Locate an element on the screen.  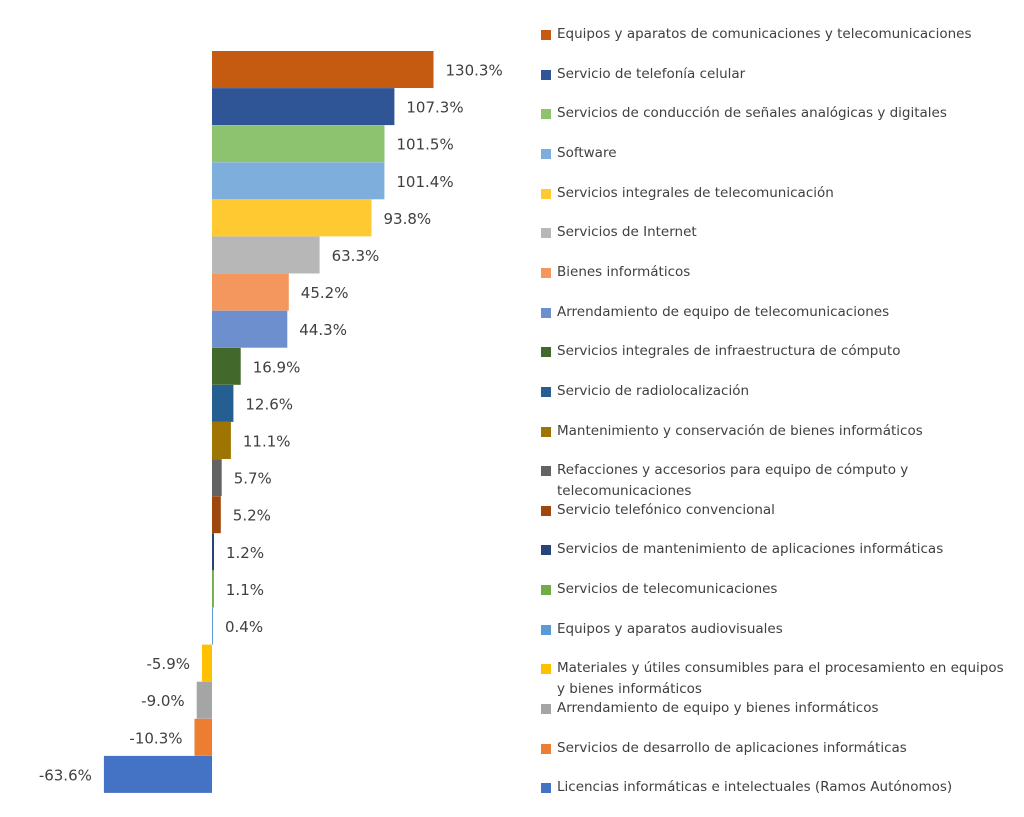
legend-label: Servicios integrales de telecomunicación is located at coordinates (695, 192).